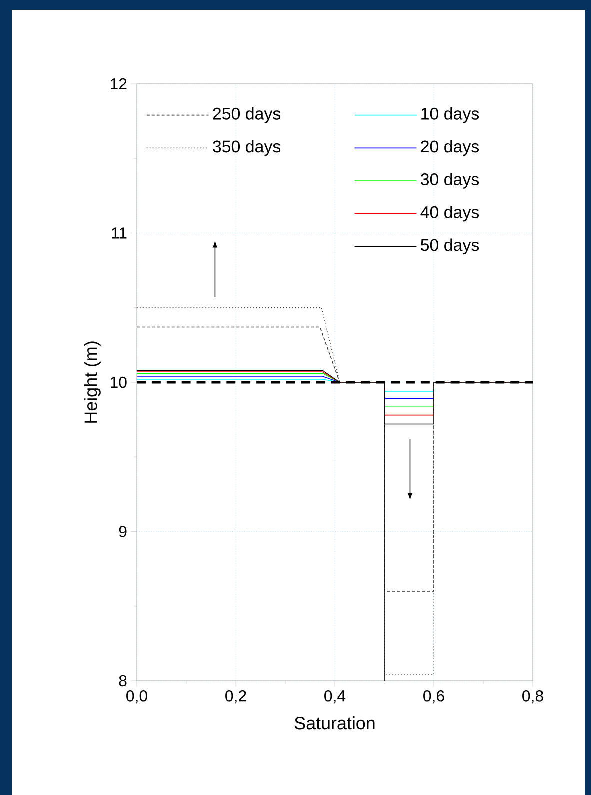 The height and width of the screenshot is (795, 591). What do you see at coordinates (450, 181) in the screenshot?
I see `legend-label: 30 days` at bounding box center [450, 181].